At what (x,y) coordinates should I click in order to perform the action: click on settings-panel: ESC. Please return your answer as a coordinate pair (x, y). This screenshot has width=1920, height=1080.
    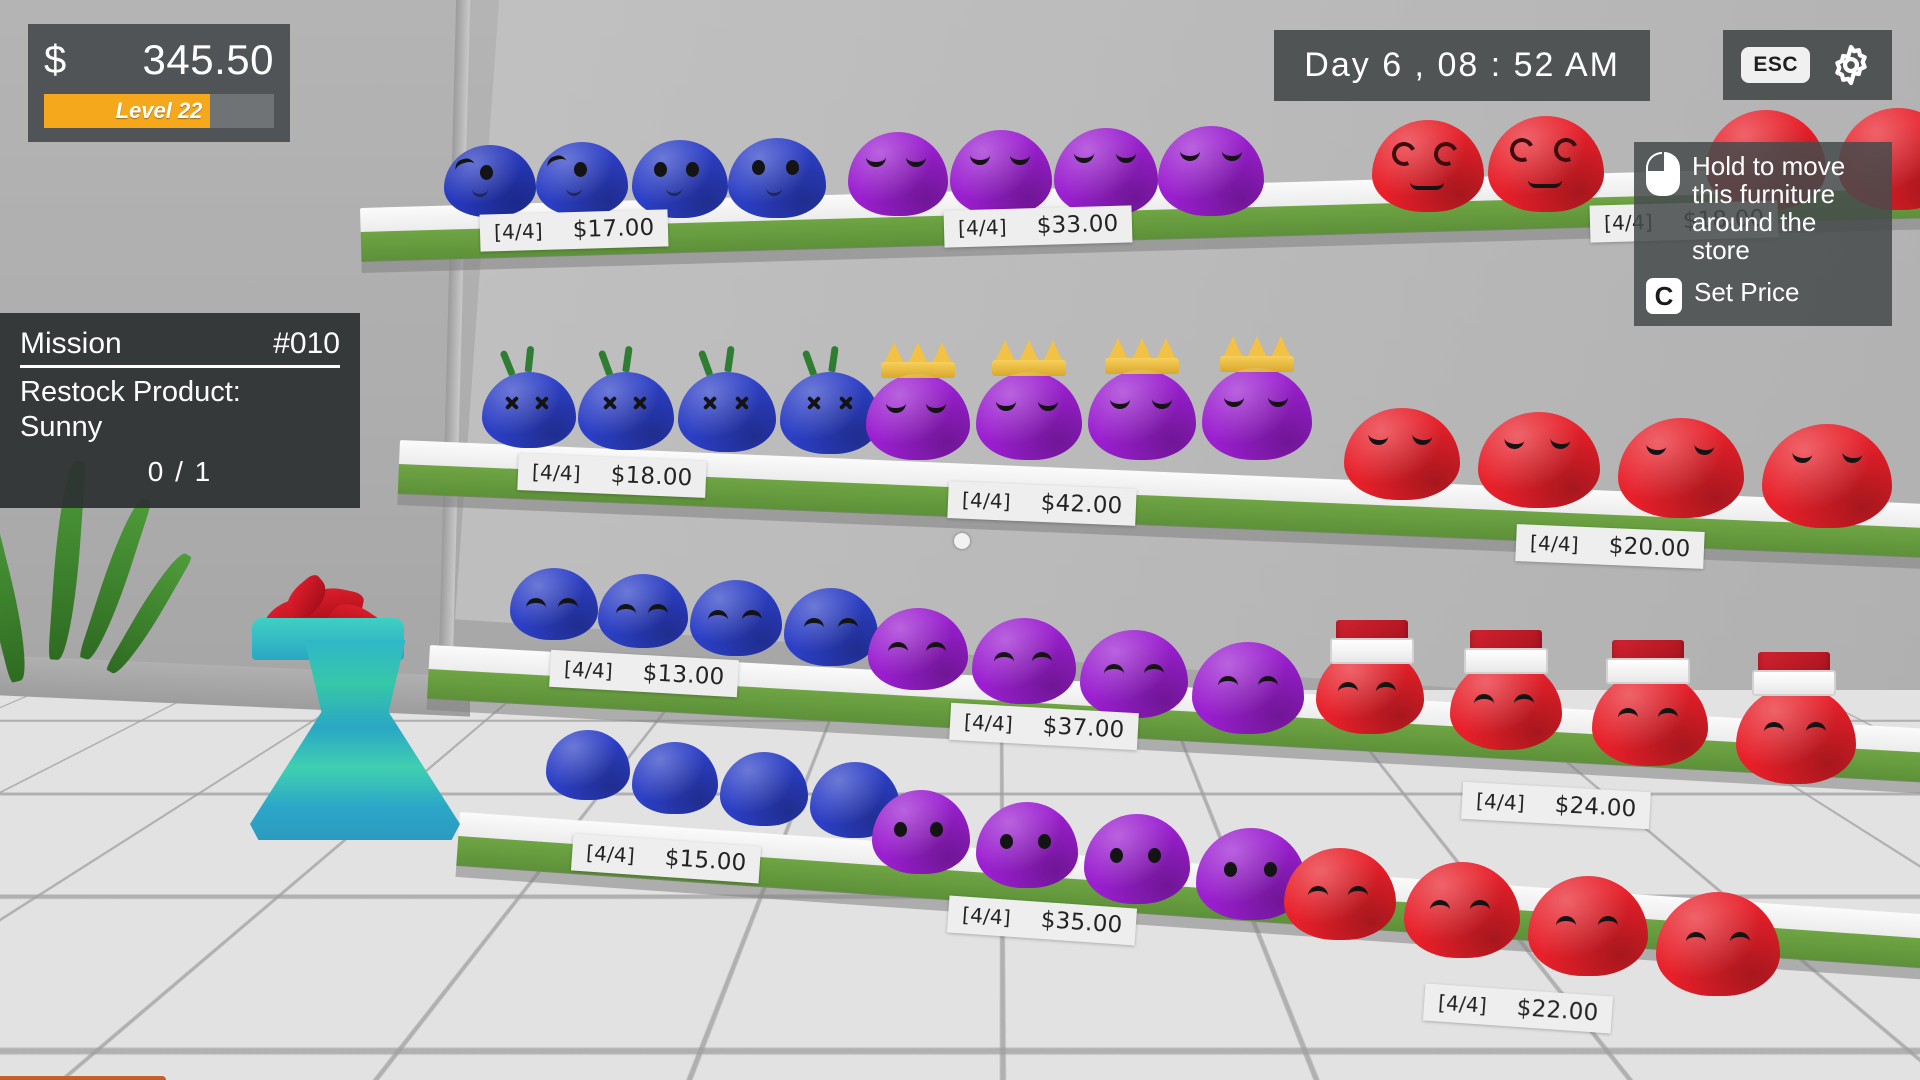
    Looking at the image, I should click on (1807, 65).